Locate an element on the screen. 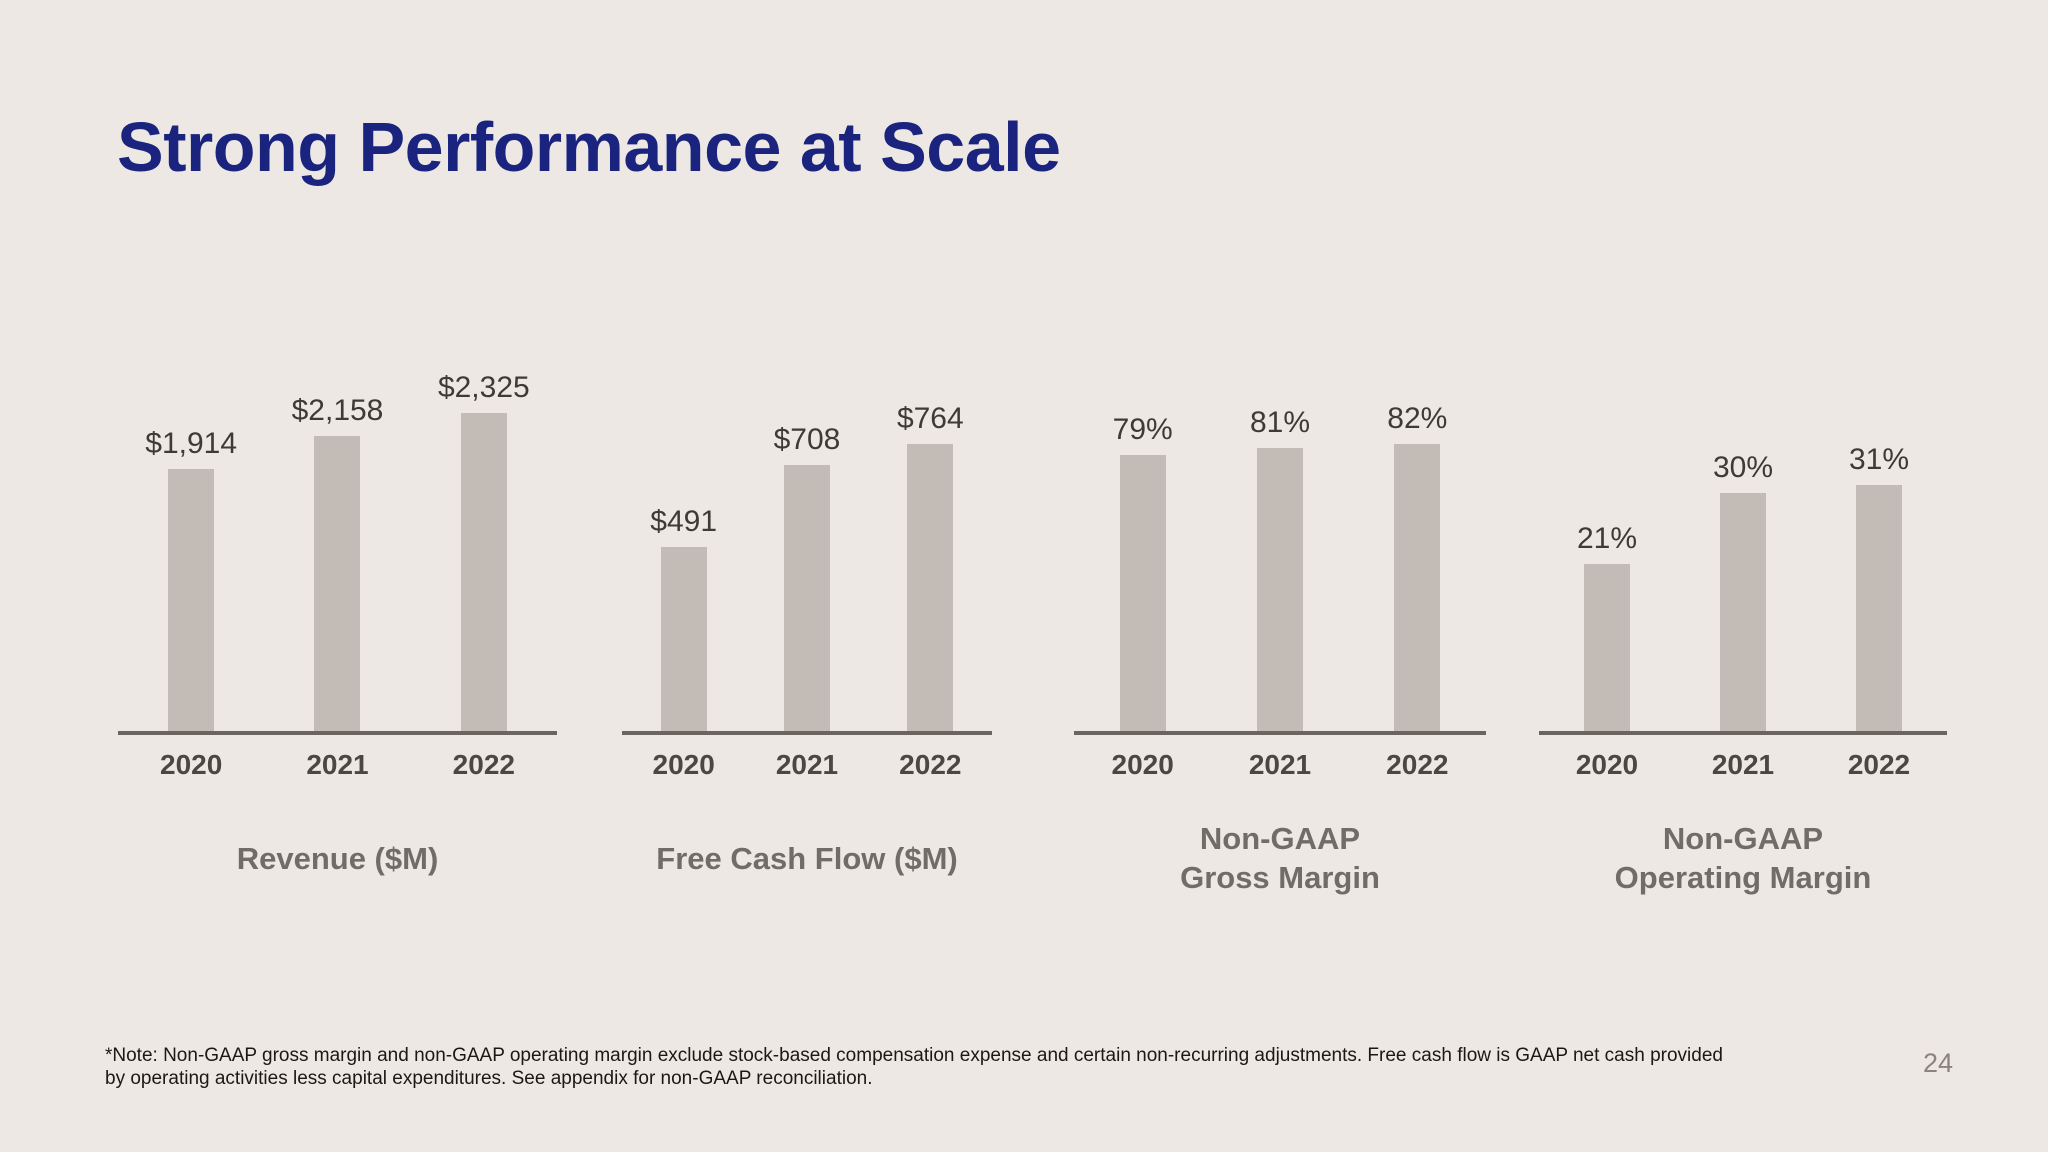 Image resolution: width=2048 pixels, height=1152 pixels. bar-operating-margin-2022 is located at coordinates (1878, 608).